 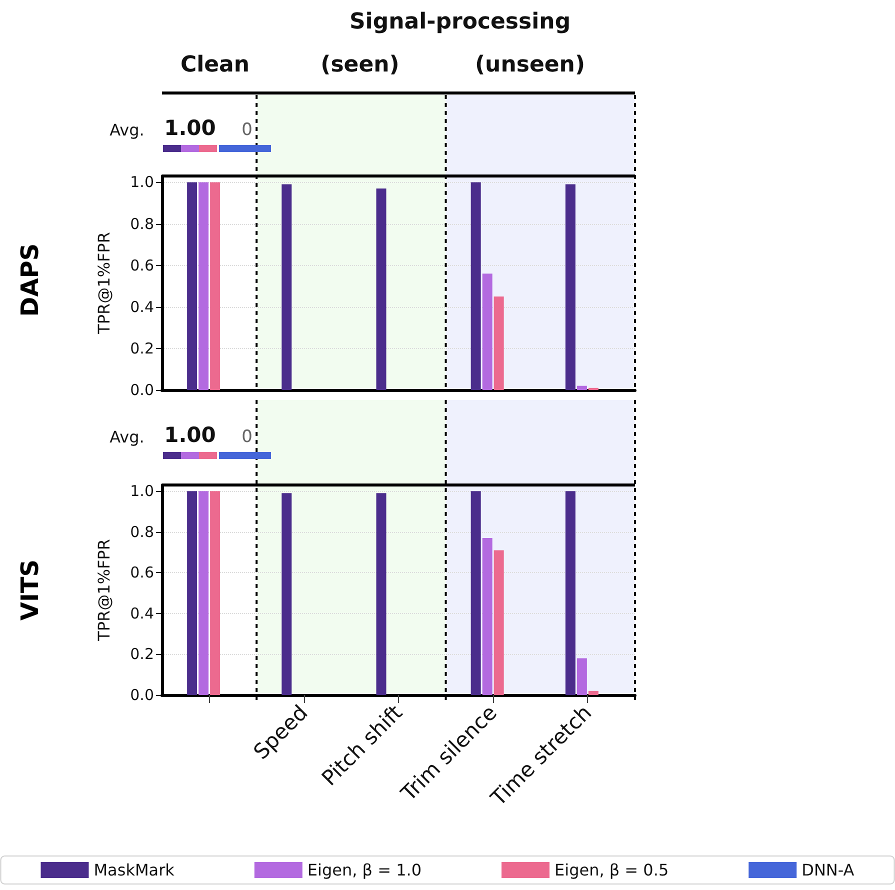 What do you see at coordinates (360, 65) in the screenshot?
I see `text: (seen)` at bounding box center [360, 65].